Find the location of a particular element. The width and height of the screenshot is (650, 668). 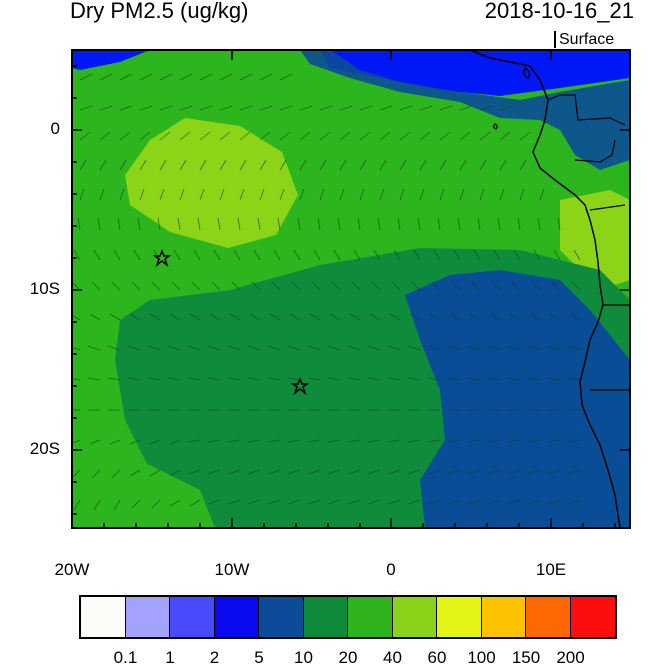

colorbar-label: 60 is located at coordinates (437, 657).